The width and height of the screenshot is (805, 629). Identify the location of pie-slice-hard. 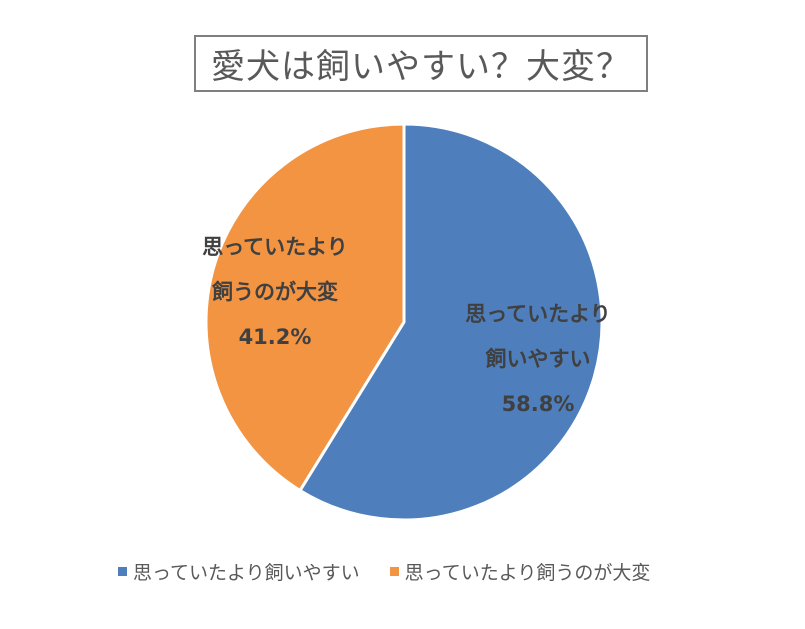
(305, 307).